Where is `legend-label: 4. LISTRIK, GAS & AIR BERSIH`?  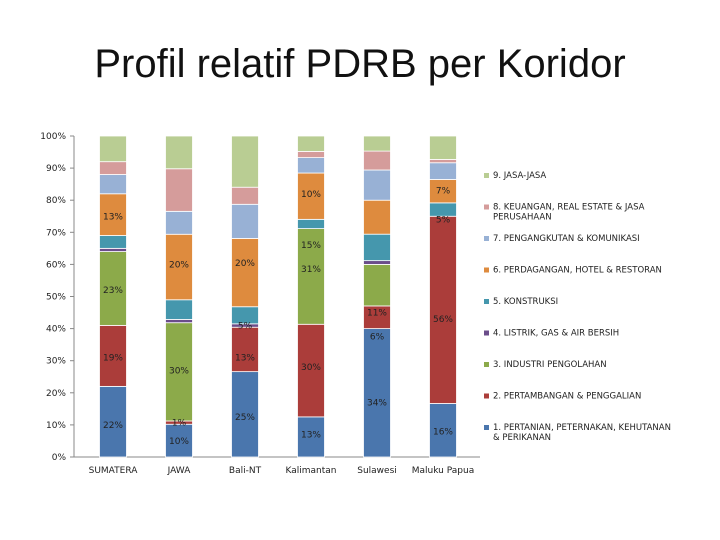 legend-label: 4. LISTRIK, GAS & AIR BERSIH is located at coordinates (556, 334).